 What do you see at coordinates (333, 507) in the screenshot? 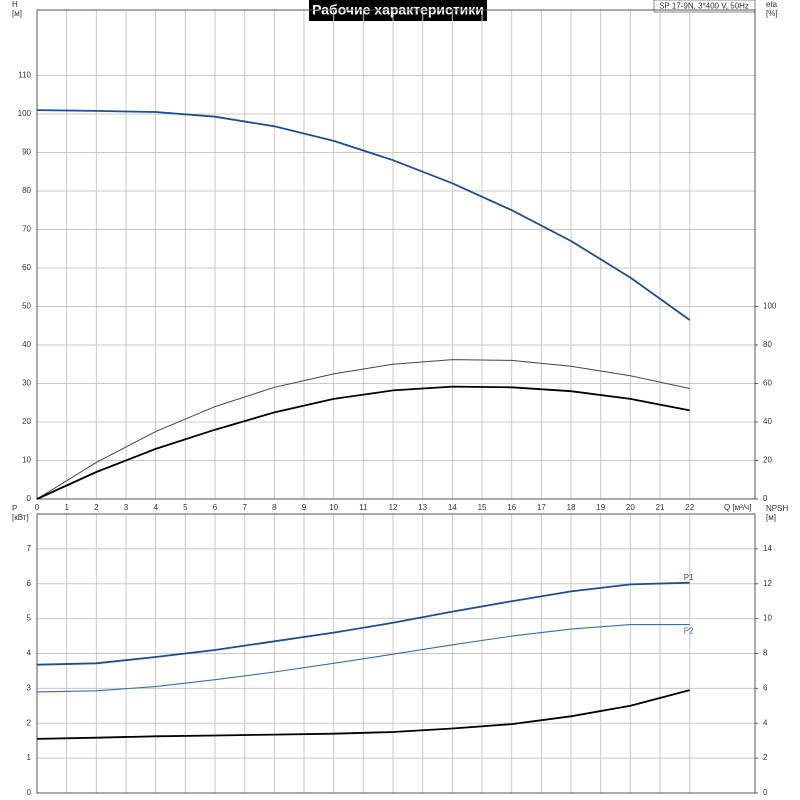
I see `x-tick-label: 10` at bounding box center [333, 507].